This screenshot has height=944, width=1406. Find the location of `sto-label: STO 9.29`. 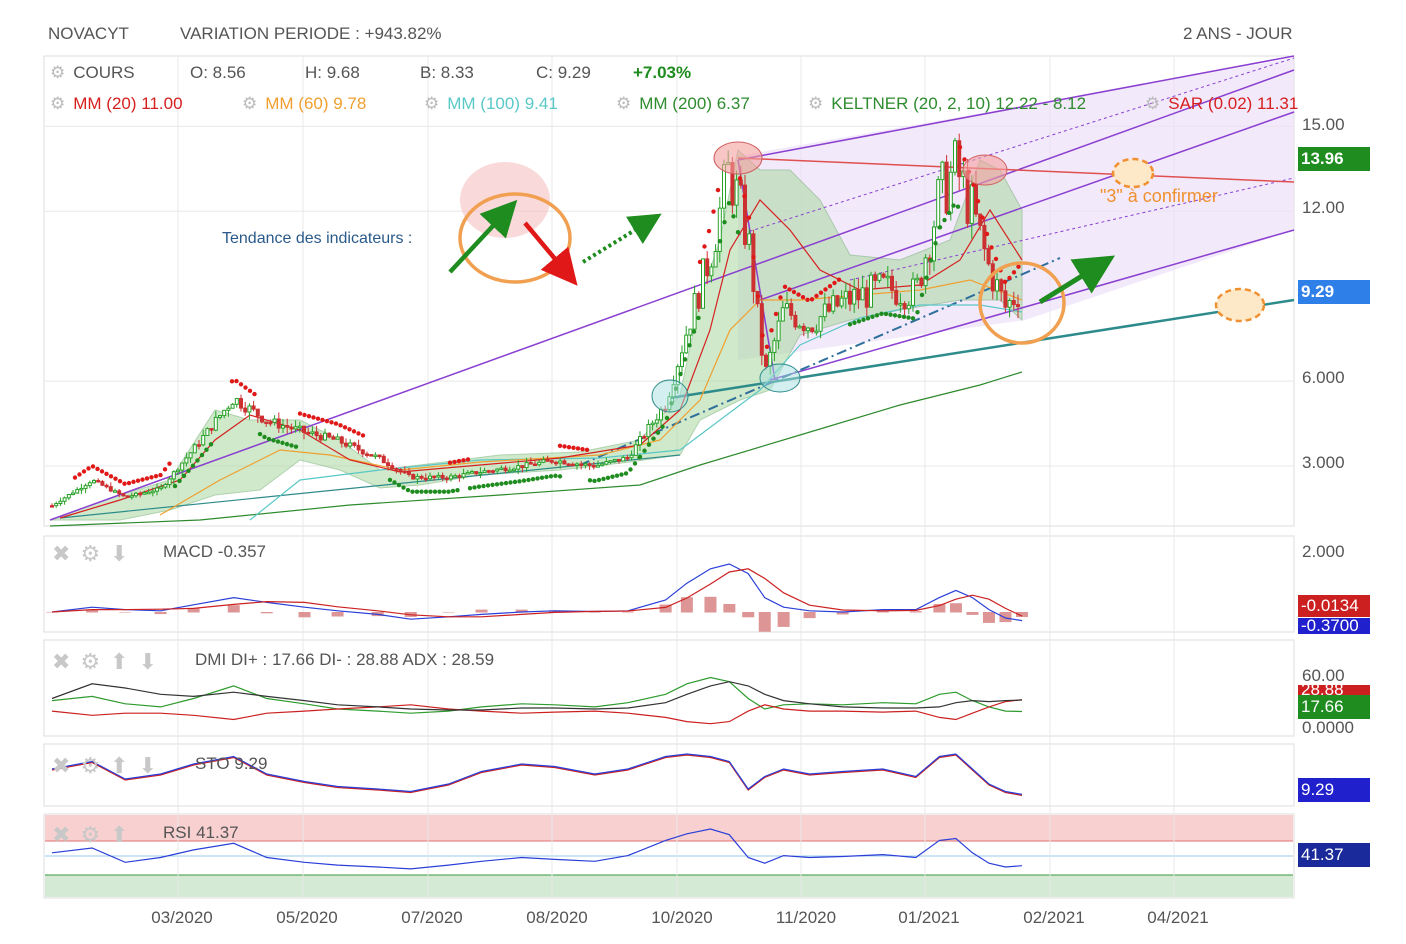

sto-label: STO 9.29 is located at coordinates (231, 763).